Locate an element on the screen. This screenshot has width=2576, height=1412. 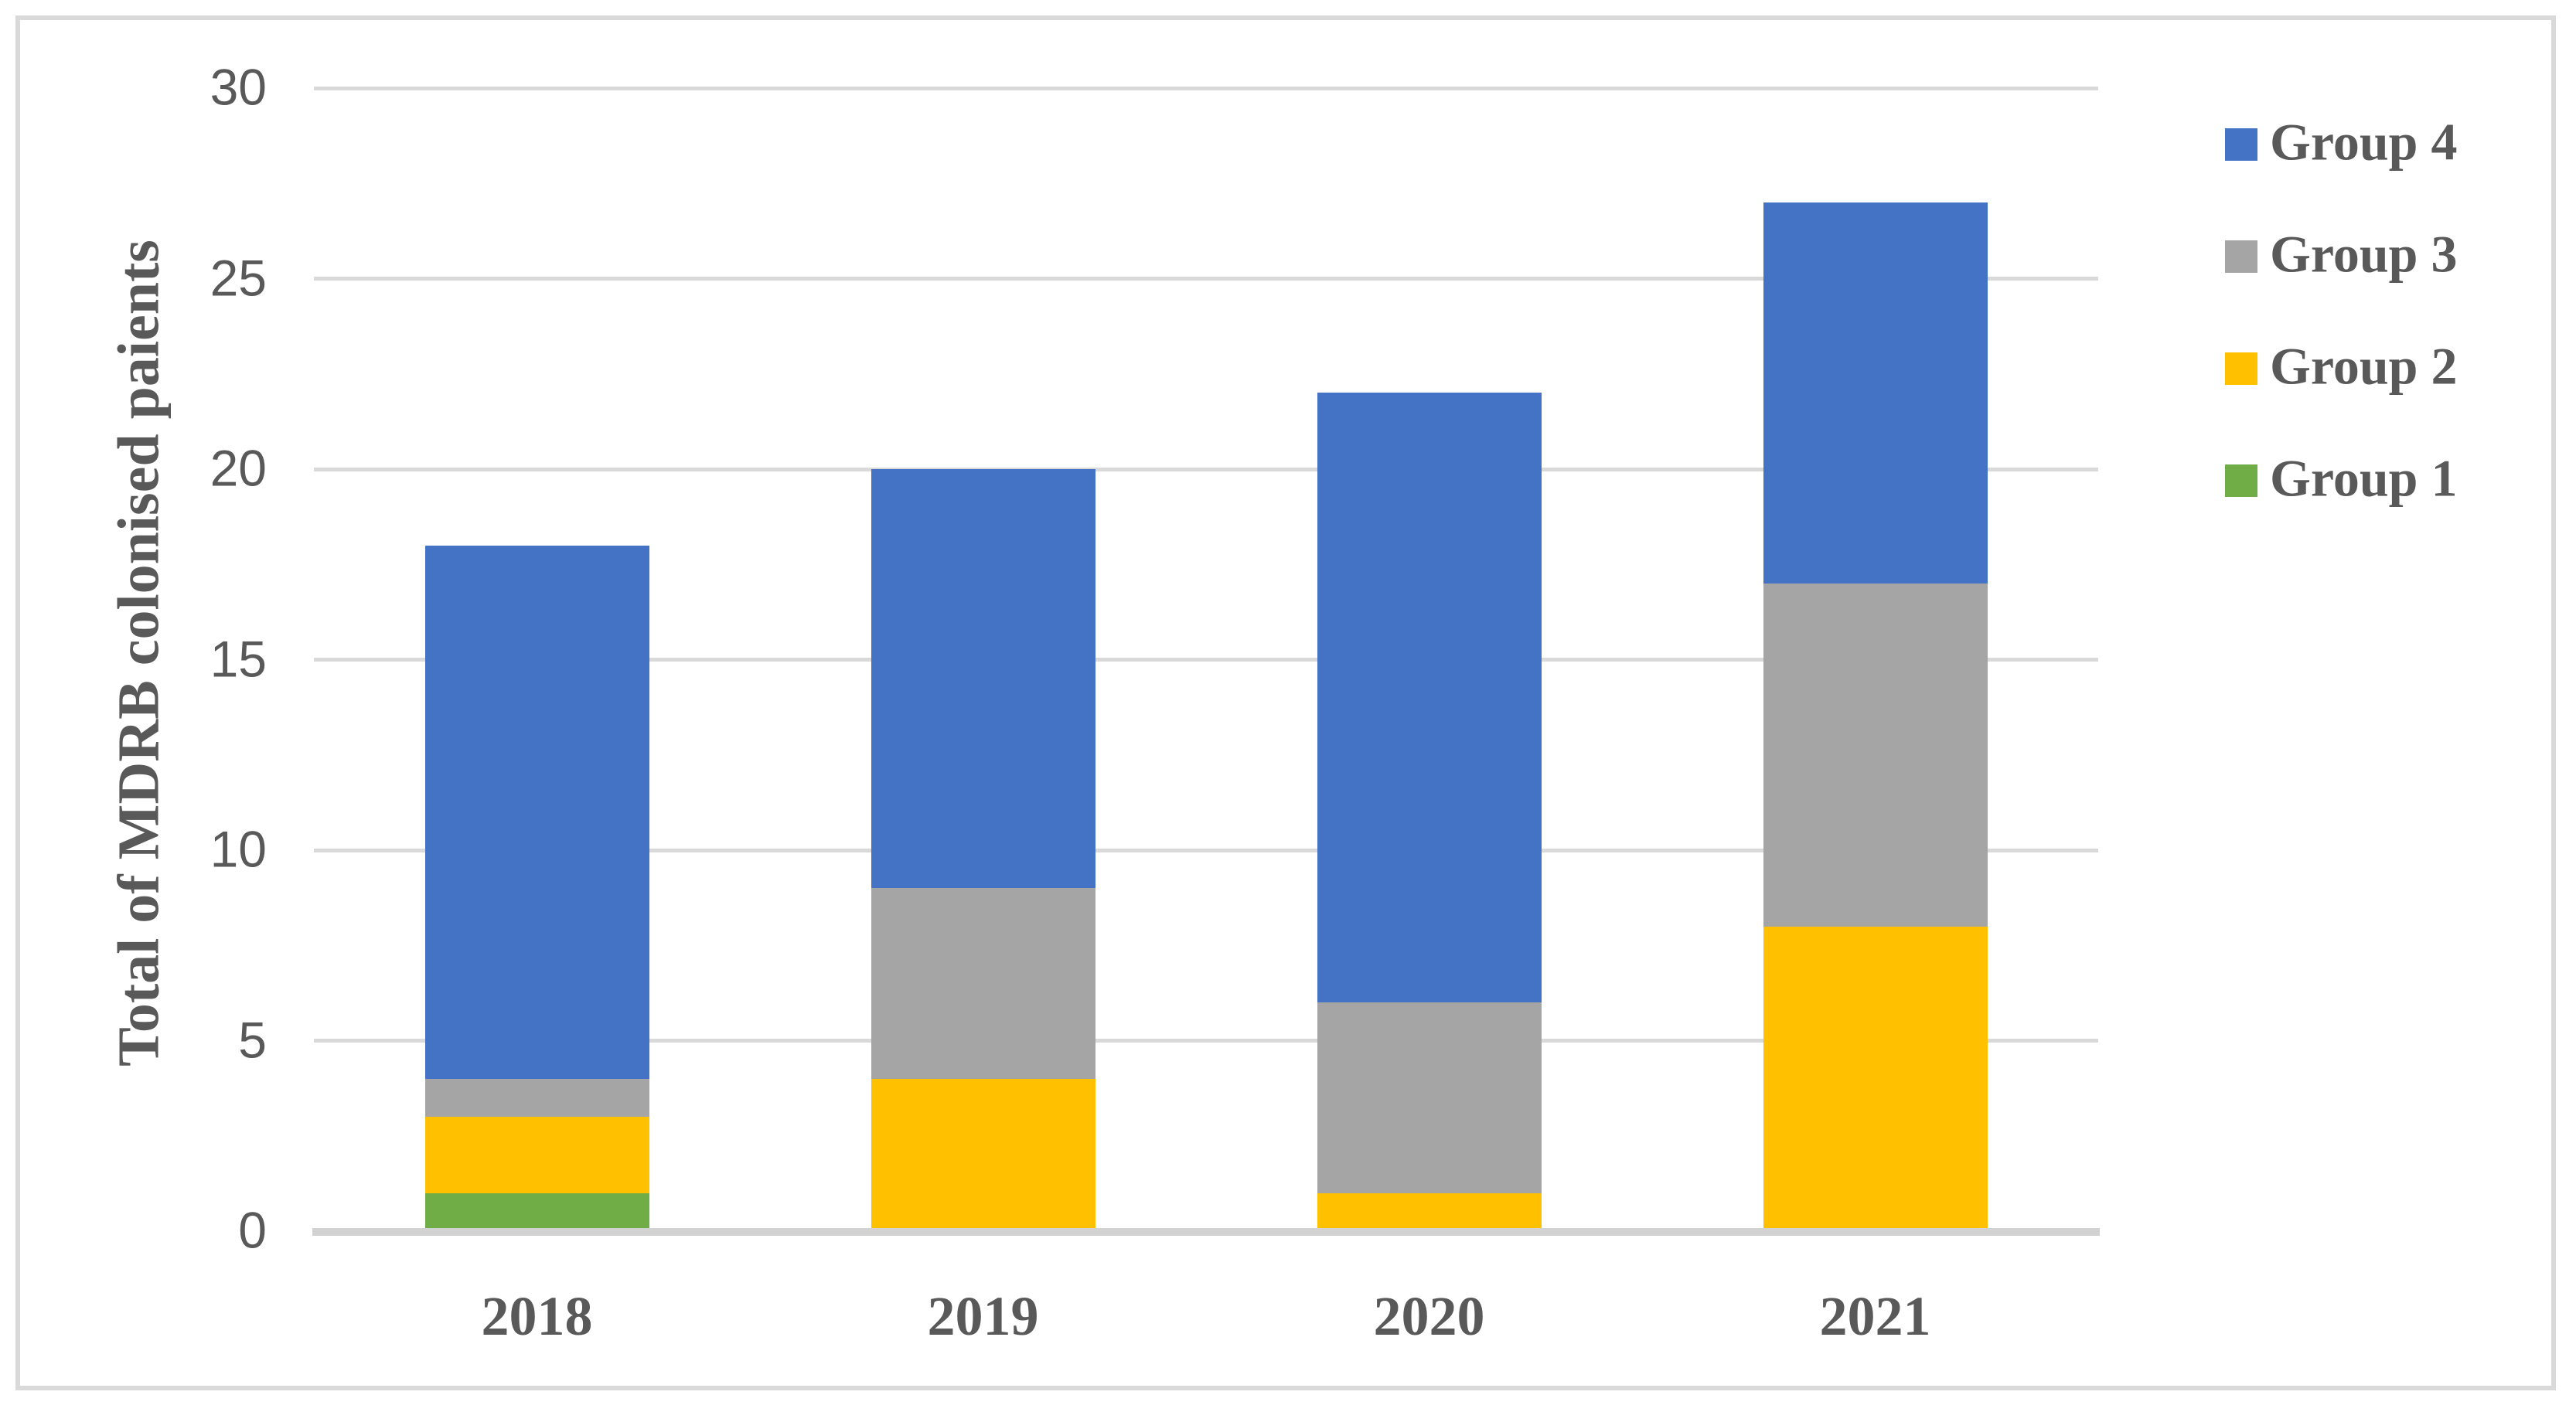
x-label-2021: 2021 is located at coordinates (1875, 1316).